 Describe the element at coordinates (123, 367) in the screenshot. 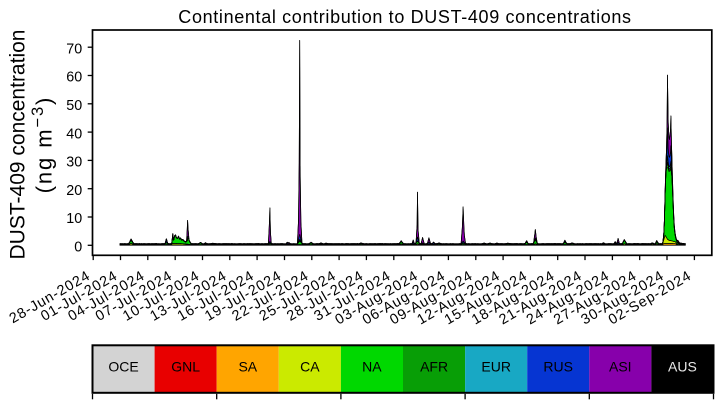

I see `svg-text: OCE` at that location.